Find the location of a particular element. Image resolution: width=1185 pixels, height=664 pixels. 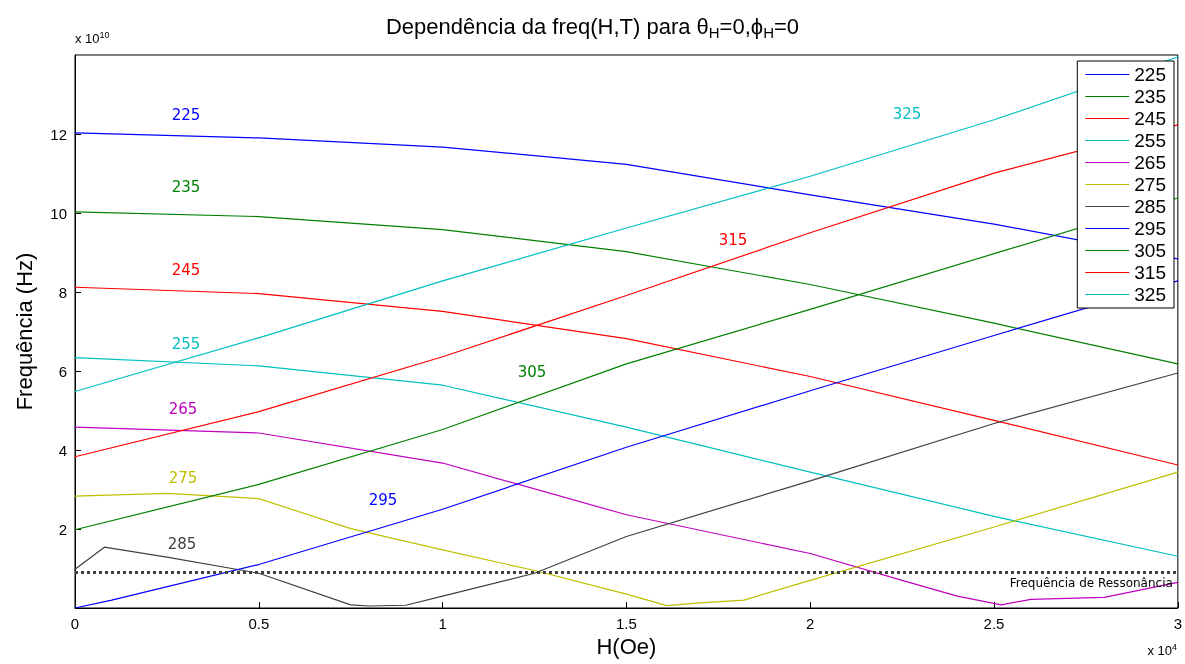

legend-label: 255 is located at coordinates (1150, 140).